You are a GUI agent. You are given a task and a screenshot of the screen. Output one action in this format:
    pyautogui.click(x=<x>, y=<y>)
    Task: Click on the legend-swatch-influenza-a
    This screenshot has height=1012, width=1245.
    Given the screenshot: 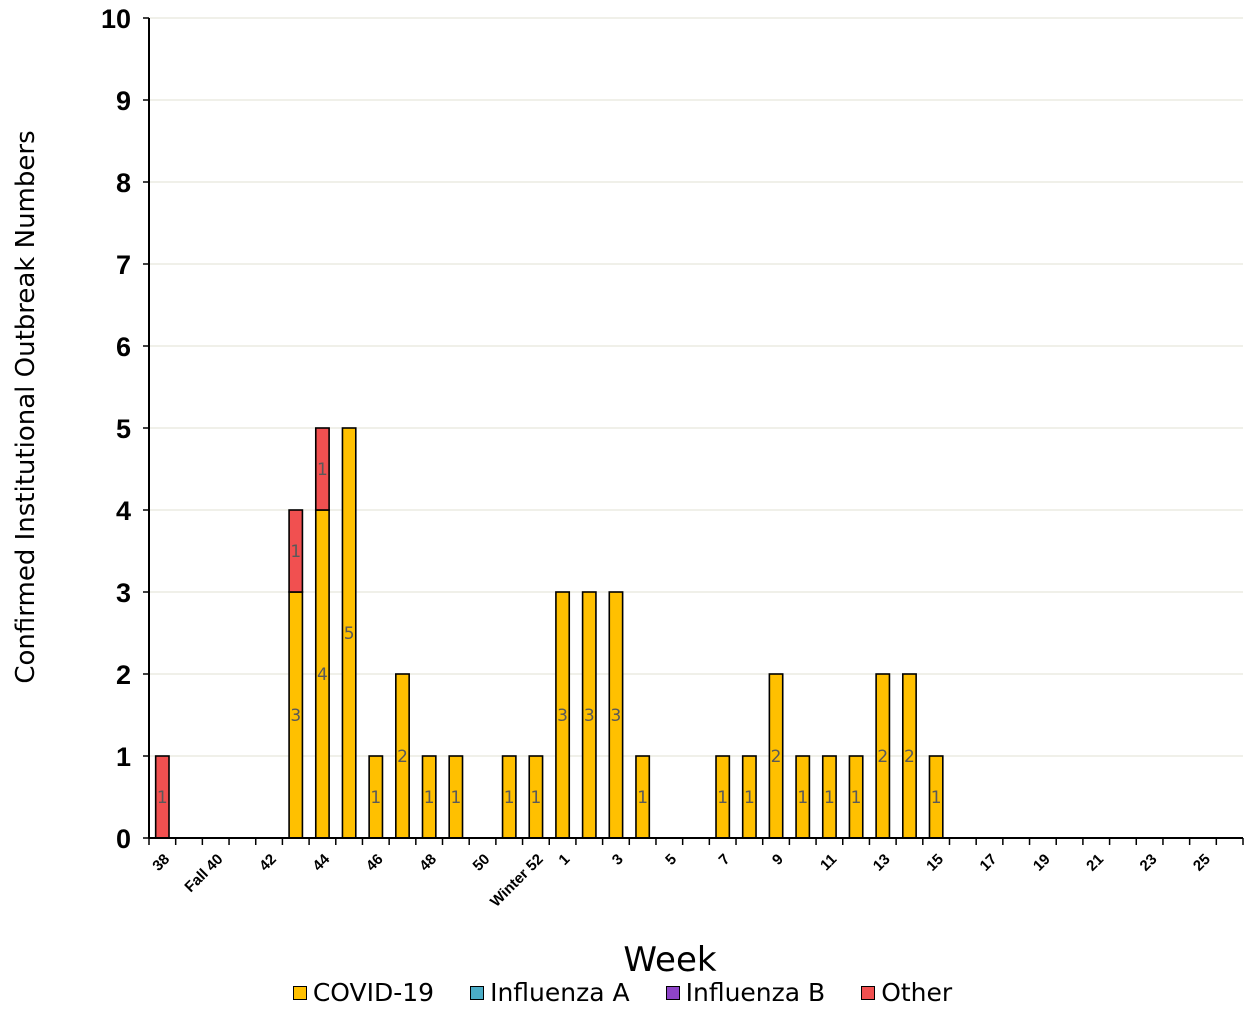 What is the action you would take?
    pyautogui.click(x=477, y=992)
    